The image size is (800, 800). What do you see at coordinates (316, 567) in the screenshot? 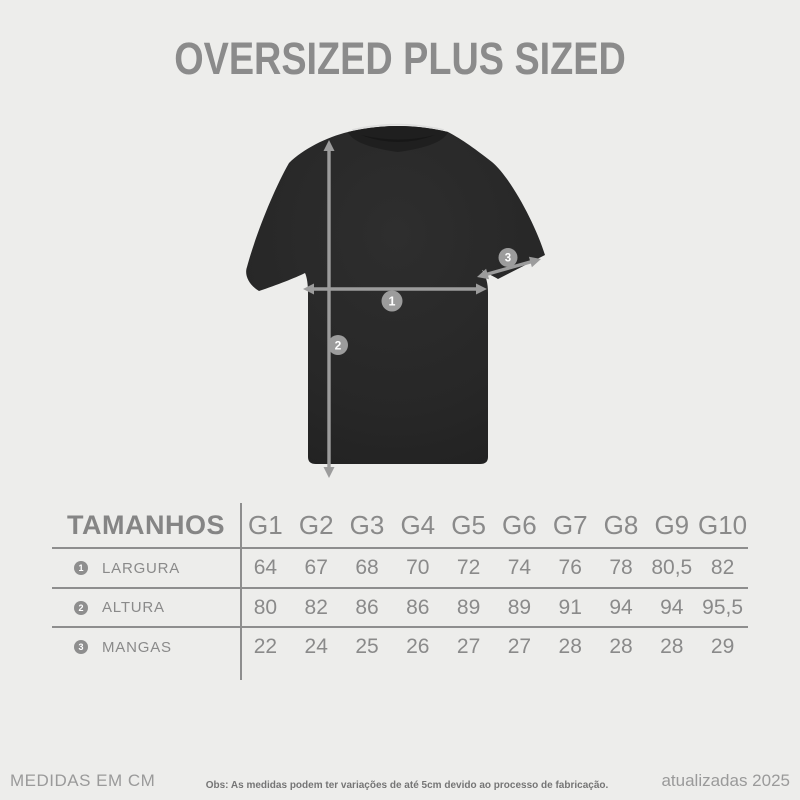
I see `table-cell: 67` at bounding box center [316, 567].